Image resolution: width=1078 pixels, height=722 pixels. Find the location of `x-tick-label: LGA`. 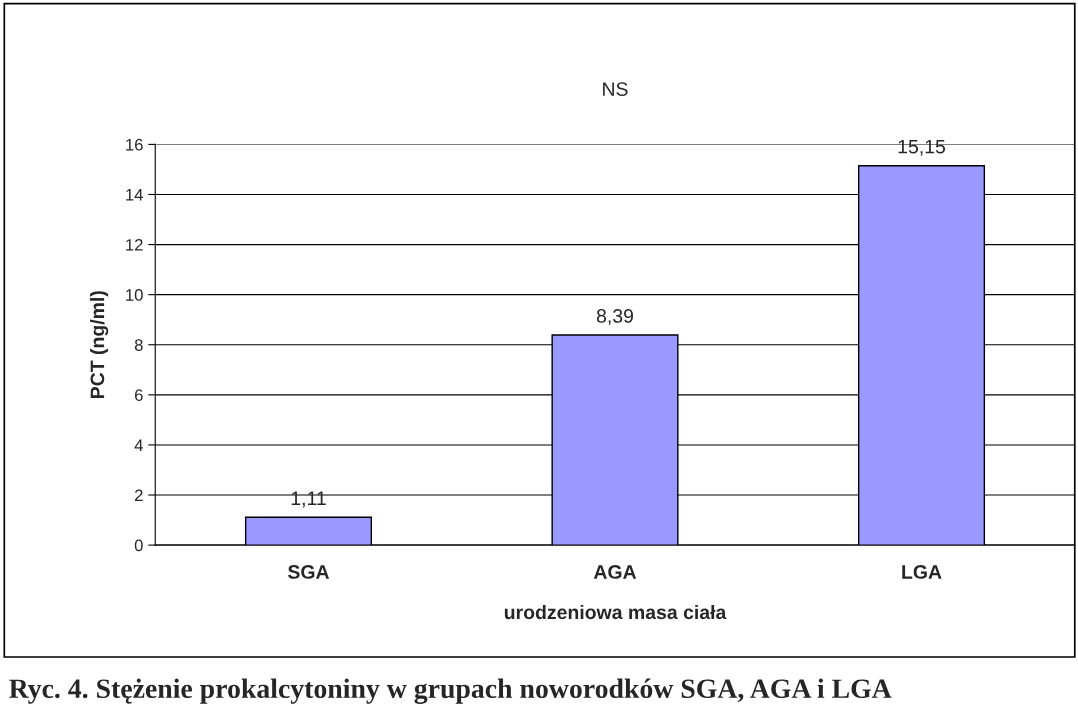

x-tick-label: LGA is located at coordinates (922, 572).